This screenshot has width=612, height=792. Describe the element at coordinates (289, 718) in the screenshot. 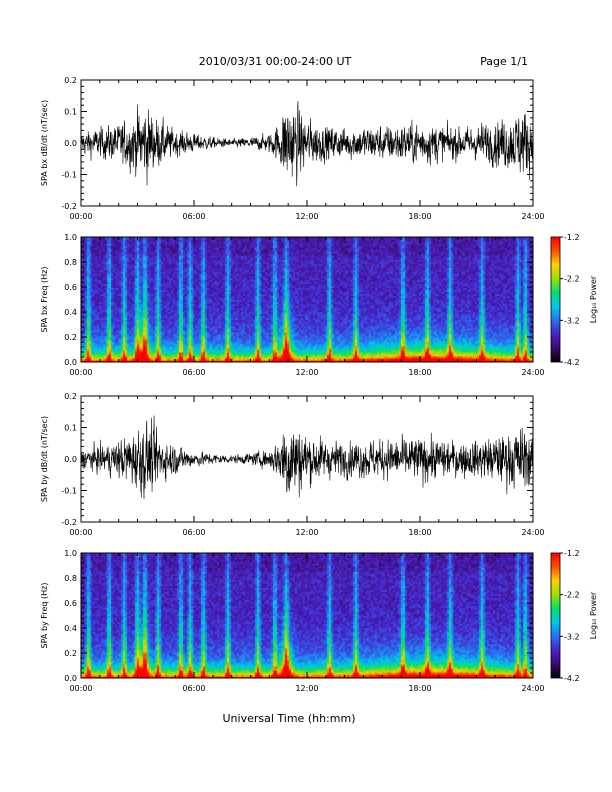

I see `x-axis-title: Universal Time (hh:mm)` at that location.